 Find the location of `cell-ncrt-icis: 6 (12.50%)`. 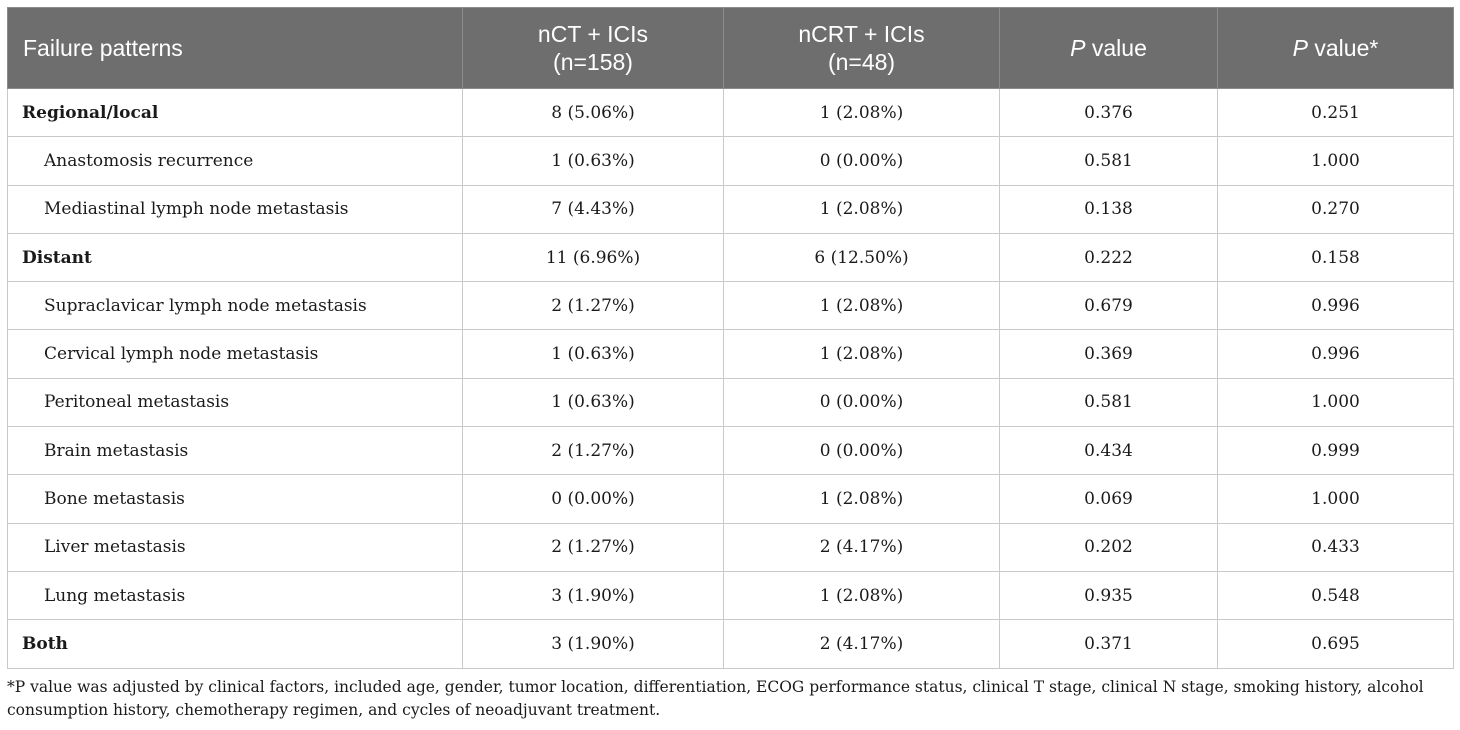

cell-ncrt-icis: 6 (12.50%) is located at coordinates (861, 257).